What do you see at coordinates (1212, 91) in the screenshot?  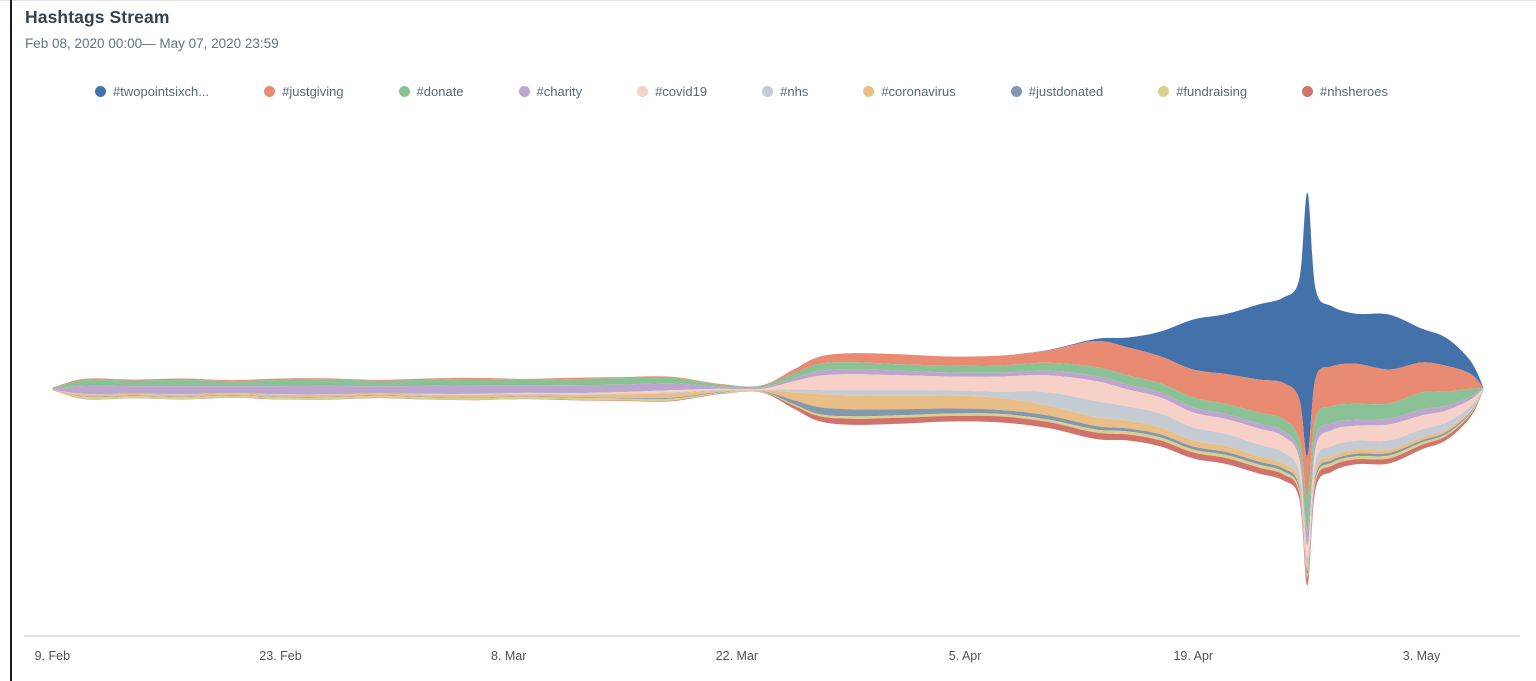 I see `legend-label: #fundraising` at bounding box center [1212, 91].